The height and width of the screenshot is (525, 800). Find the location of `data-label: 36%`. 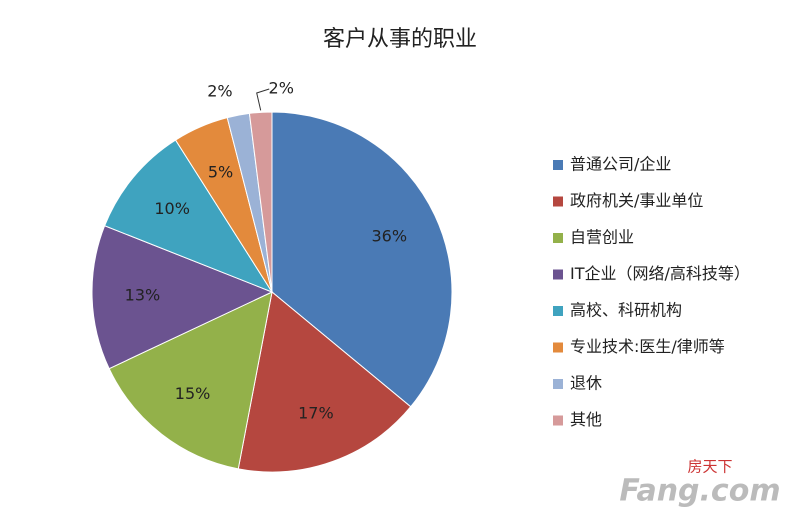

data-label: 36% is located at coordinates (389, 235).